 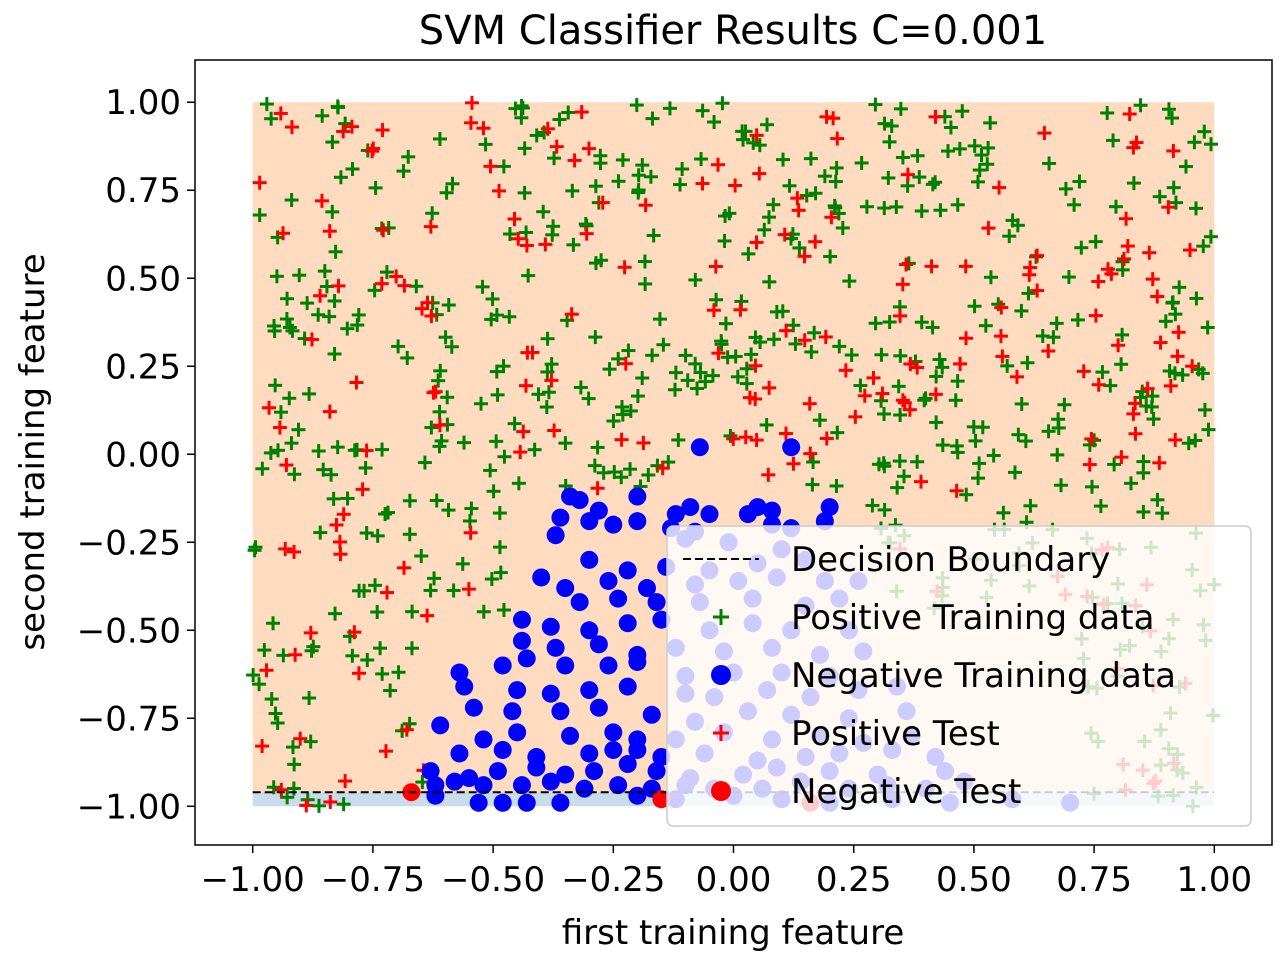 I want to click on legend-label: Positive Training data, so click(x=972, y=618).